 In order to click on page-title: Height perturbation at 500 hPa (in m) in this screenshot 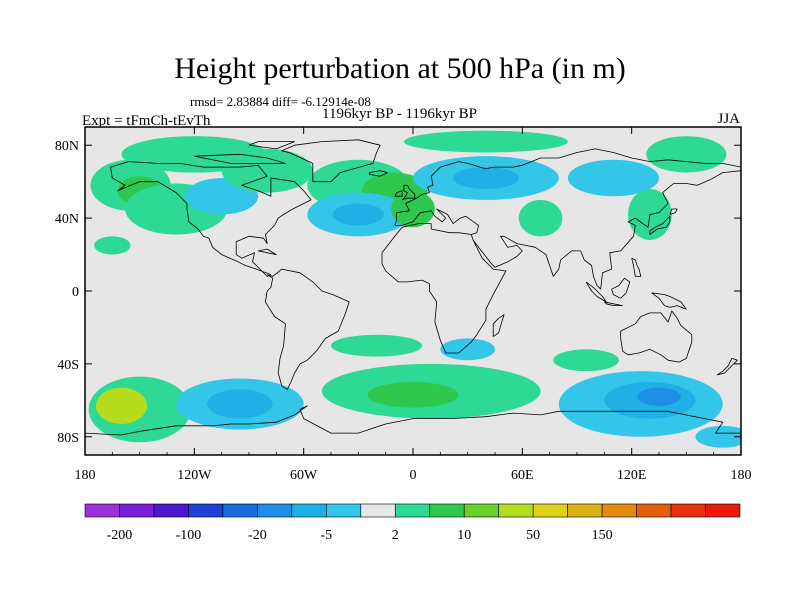, I will do `click(400, 68)`.